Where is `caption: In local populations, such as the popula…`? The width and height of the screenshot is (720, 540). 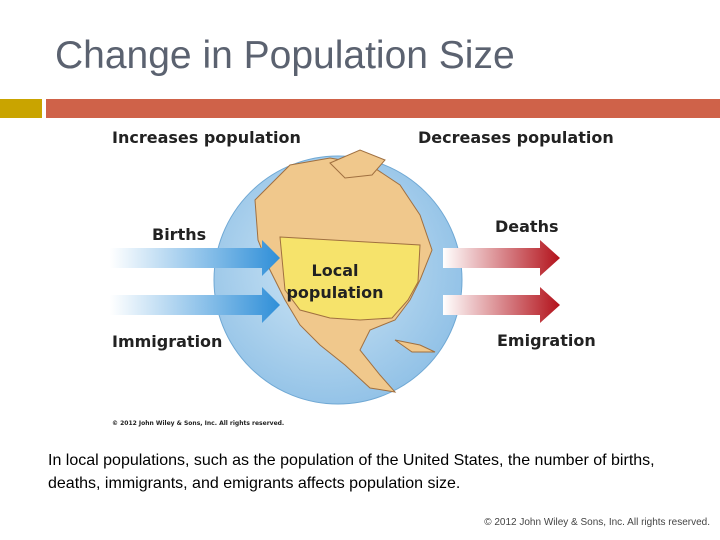 caption: In local populations, such as the popula… is located at coordinates (351, 472).